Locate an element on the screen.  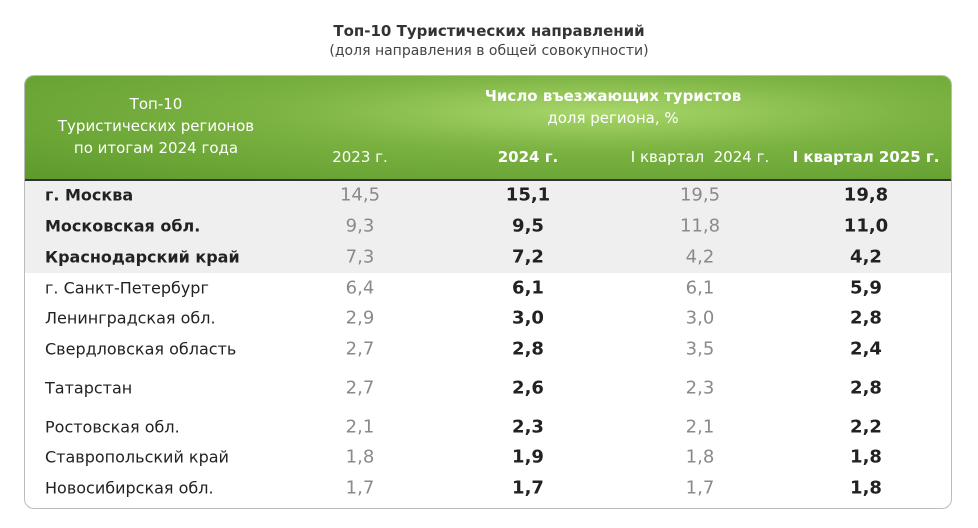
row-label: Ставропольский край is located at coordinates (137, 457).